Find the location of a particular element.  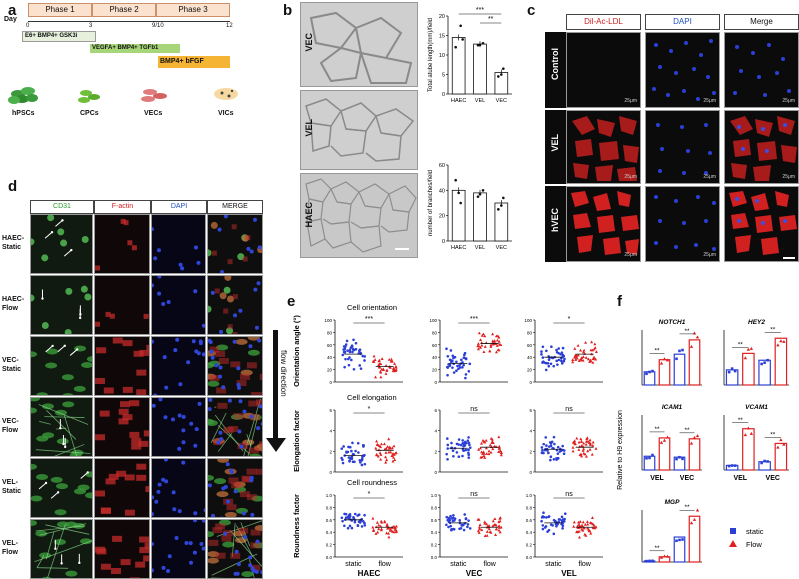

control-dapi: 25μm is located at coordinates (682, 70).